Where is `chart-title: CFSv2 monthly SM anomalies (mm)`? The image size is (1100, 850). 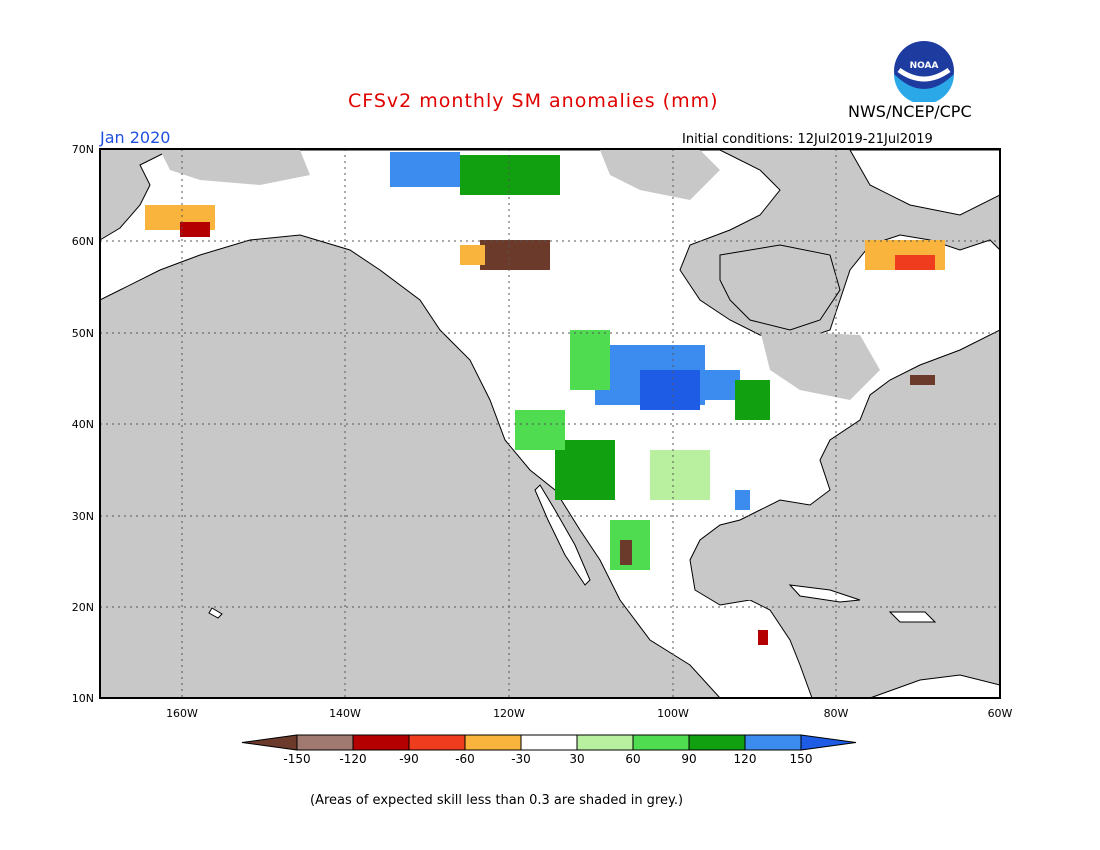
chart-title: CFSv2 monthly SM anomalies (mm) is located at coordinates (533, 101).